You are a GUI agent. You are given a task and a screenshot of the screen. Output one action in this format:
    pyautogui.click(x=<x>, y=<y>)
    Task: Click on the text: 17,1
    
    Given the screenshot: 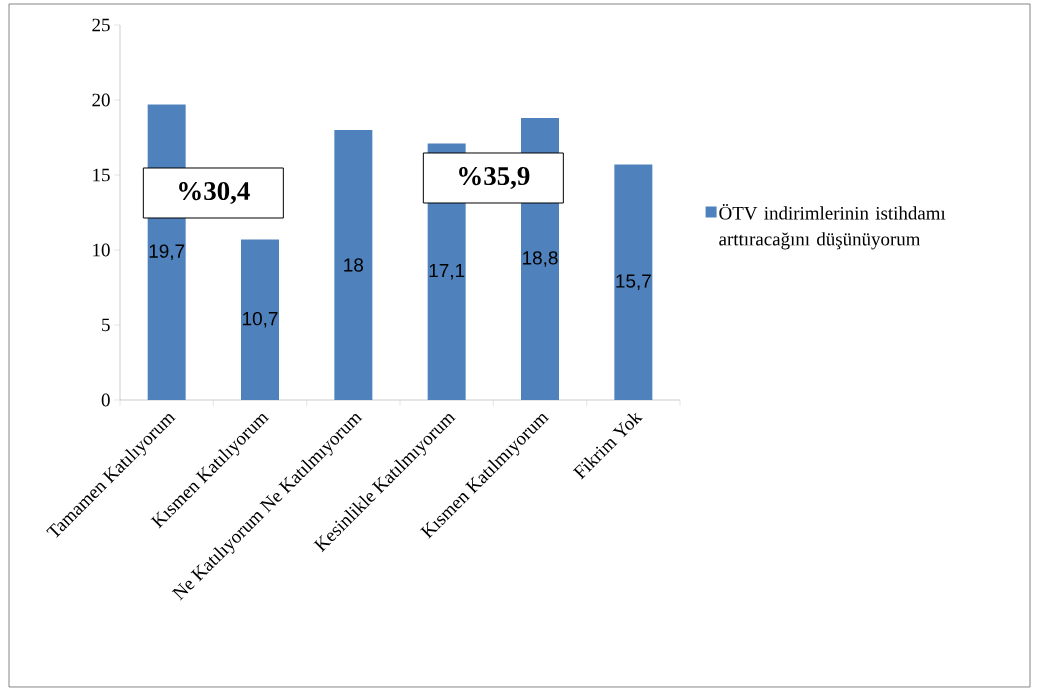 What is the action you would take?
    pyautogui.click(x=447, y=272)
    